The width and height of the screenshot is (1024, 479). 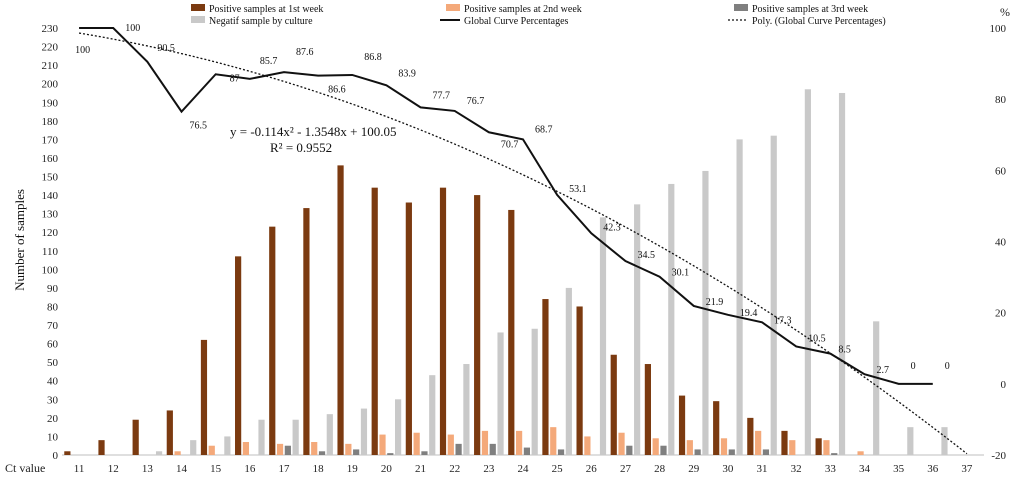 What do you see at coordinates (182, 469) in the screenshot?
I see `x-tick-label: 14` at bounding box center [182, 469].